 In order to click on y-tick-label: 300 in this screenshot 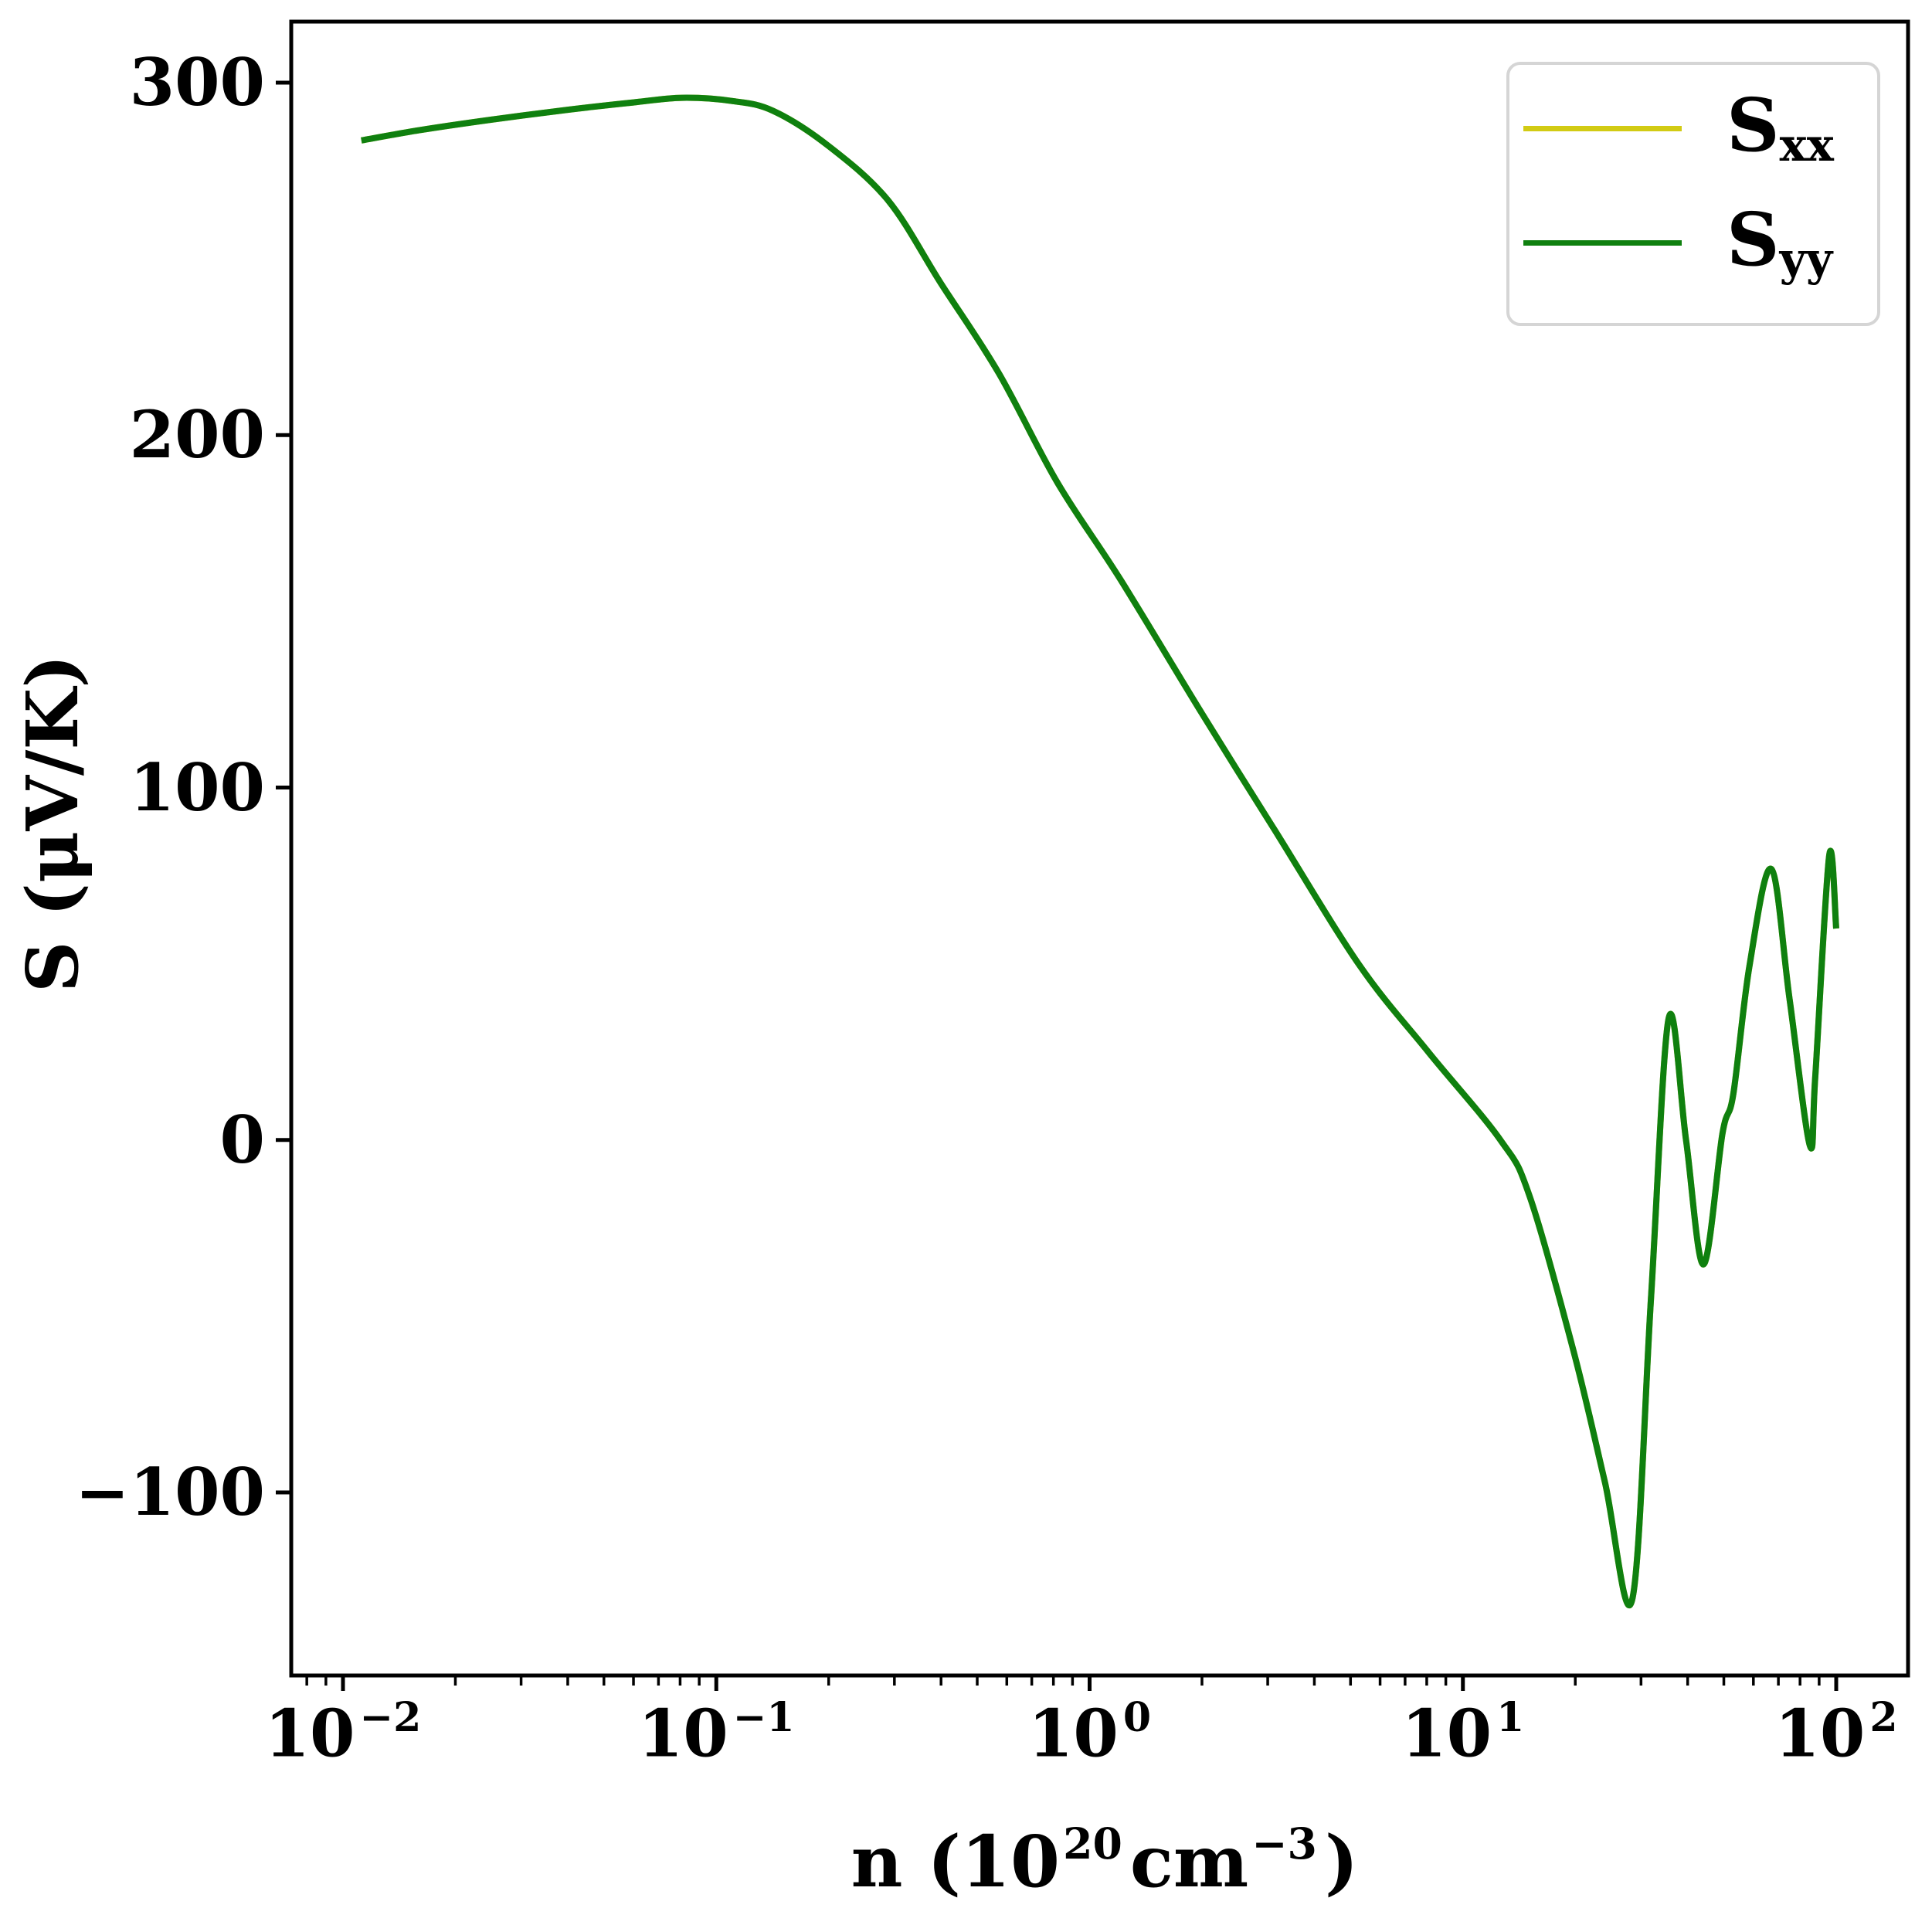, I will do `click(197, 82)`.